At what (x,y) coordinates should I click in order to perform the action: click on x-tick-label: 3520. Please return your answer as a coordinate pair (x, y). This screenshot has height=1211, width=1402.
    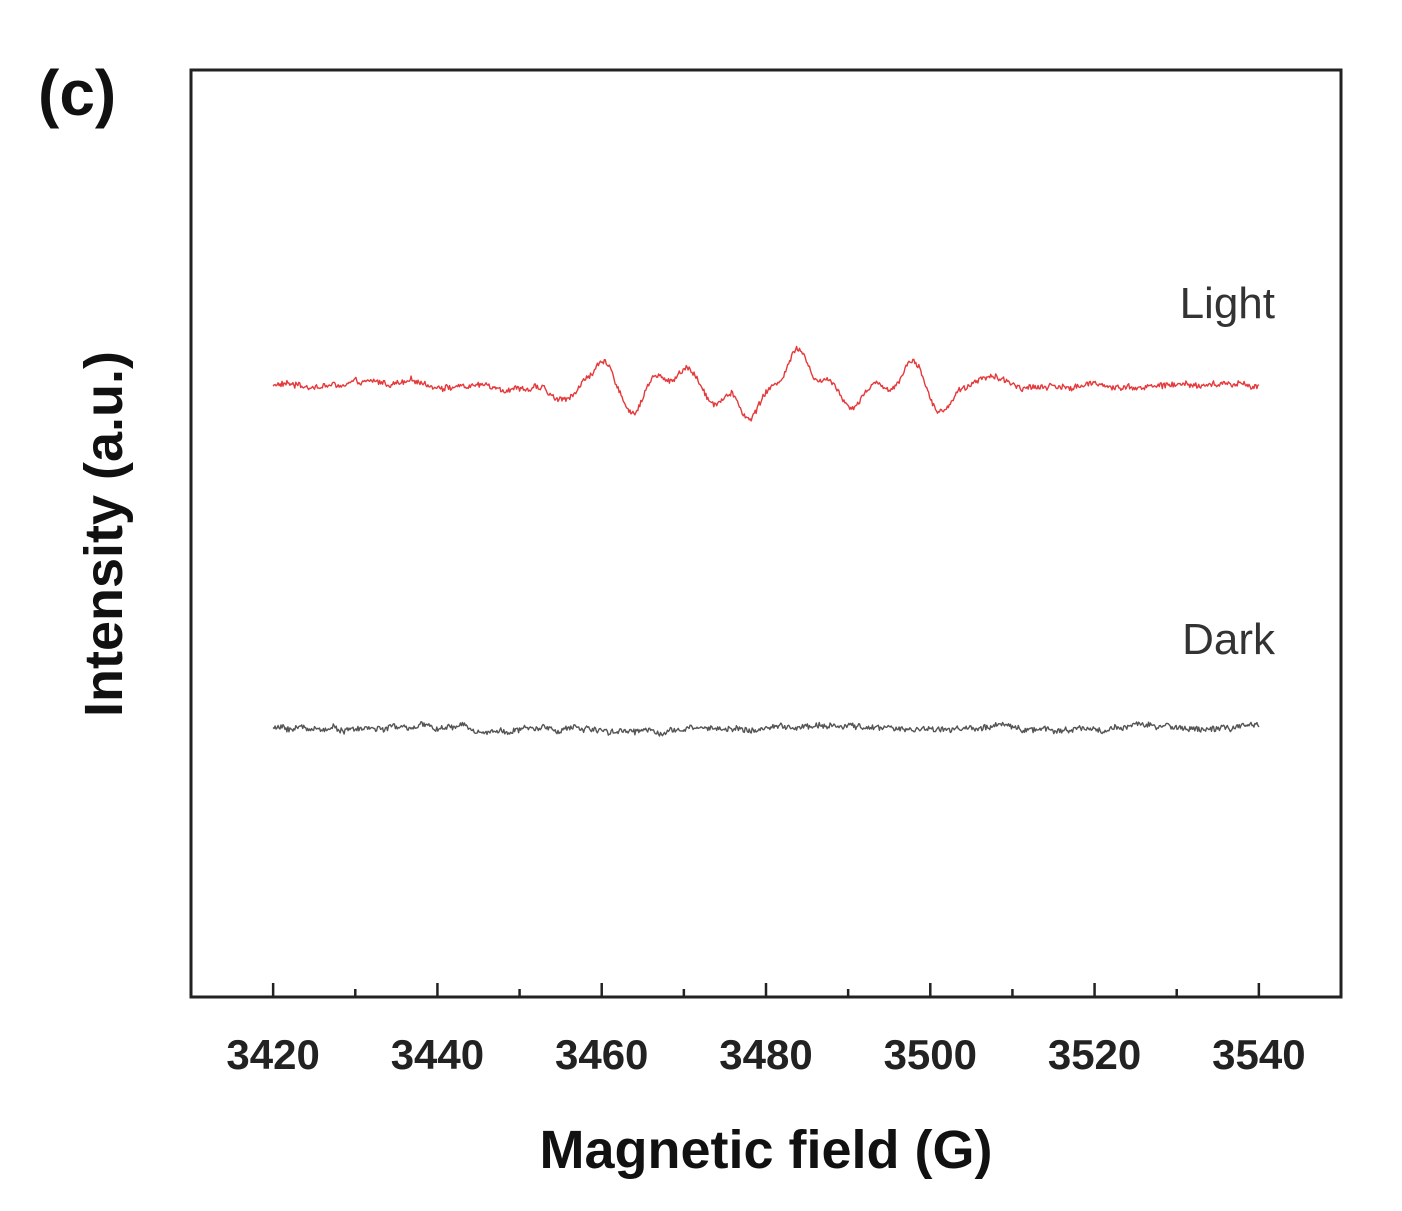
    Looking at the image, I should click on (1094, 1054).